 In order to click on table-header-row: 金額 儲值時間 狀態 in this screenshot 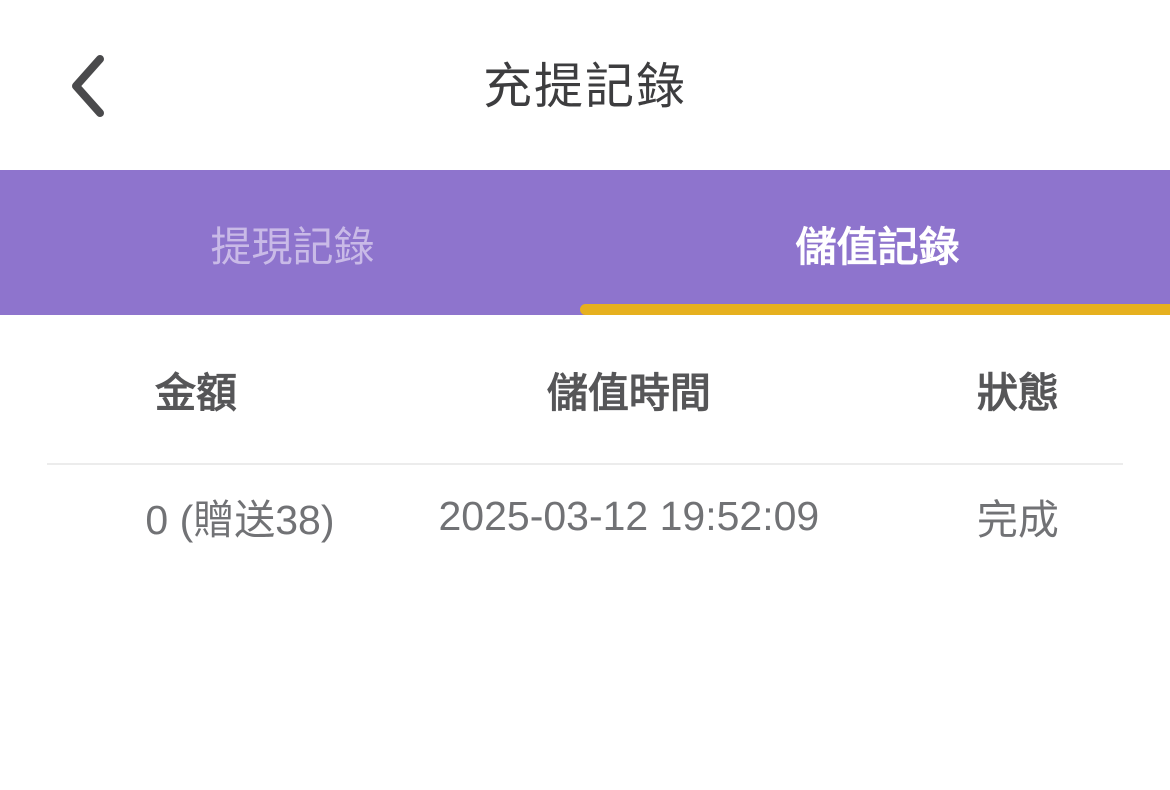, I will do `click(585, 389)`.